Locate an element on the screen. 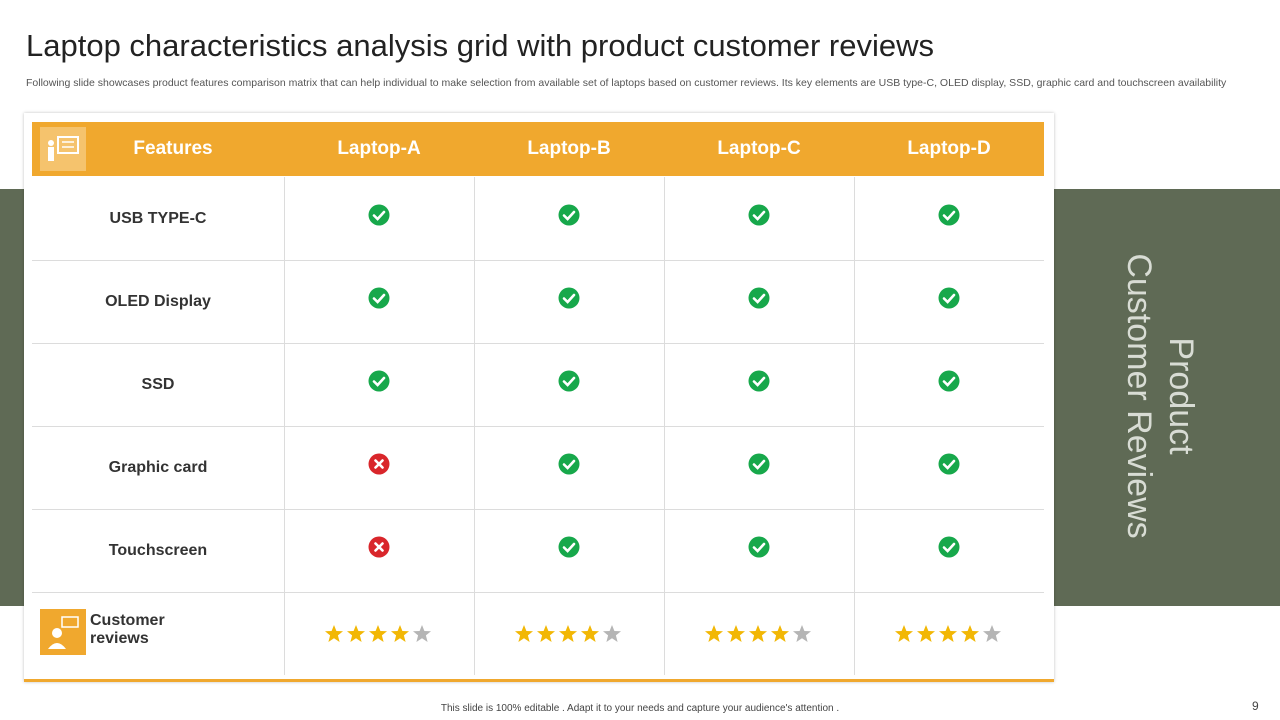 The width and height of the screenshot is (1280, 720). feature-label: Graphic card is located at coordinates (158, 467).